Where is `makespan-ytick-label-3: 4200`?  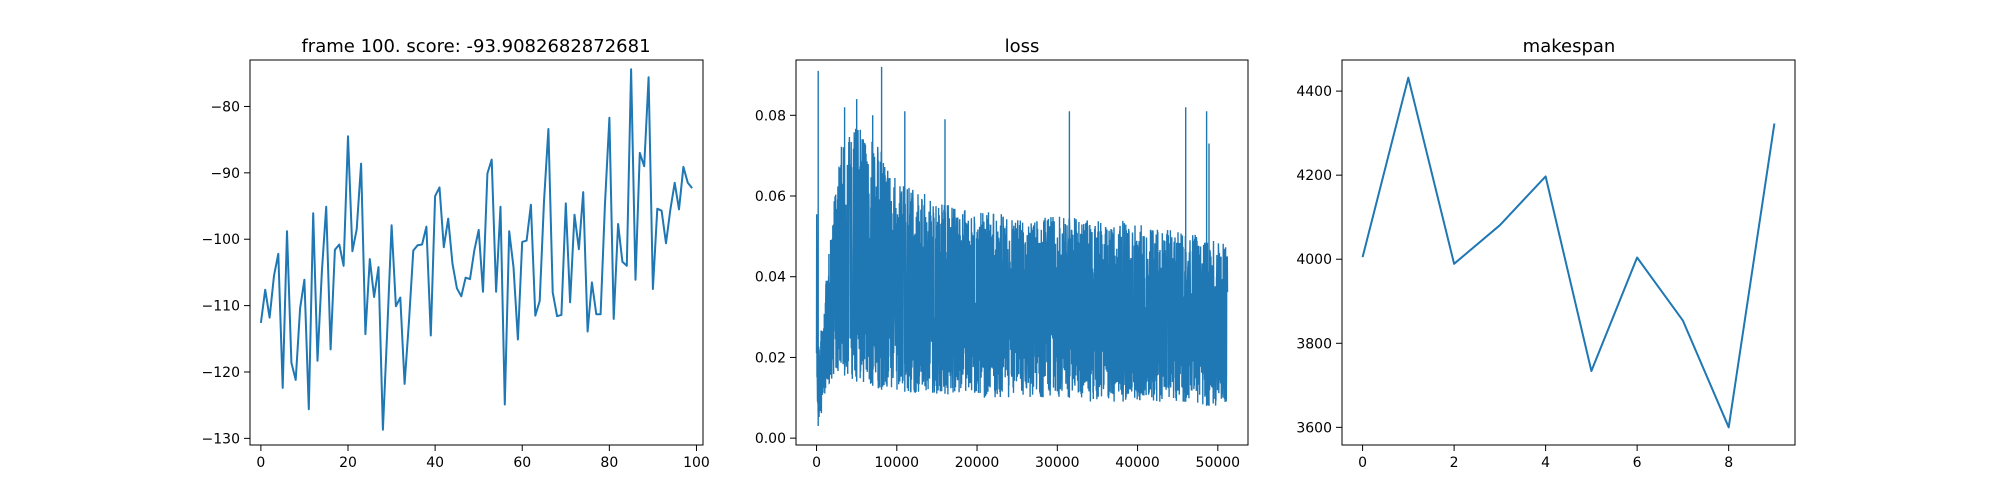 makespan-ytick-label-3: 4200 is located at coordinates (1314, 176).